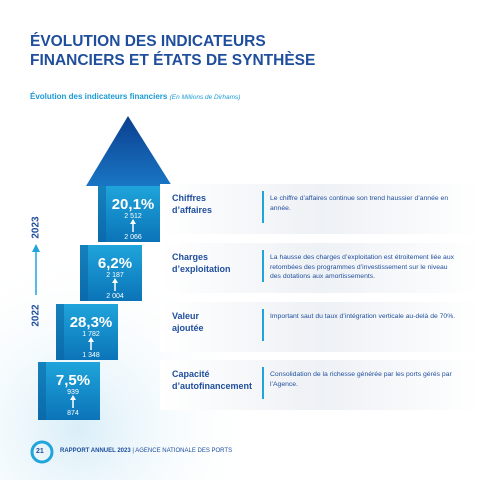 This screenshot has height=480, width=480. Describe the element at coordinates (173, 60) in the screenshot. I see `title-line: FINANCIERS ET ÉTATS DE SYNTHÈSE` at that location.